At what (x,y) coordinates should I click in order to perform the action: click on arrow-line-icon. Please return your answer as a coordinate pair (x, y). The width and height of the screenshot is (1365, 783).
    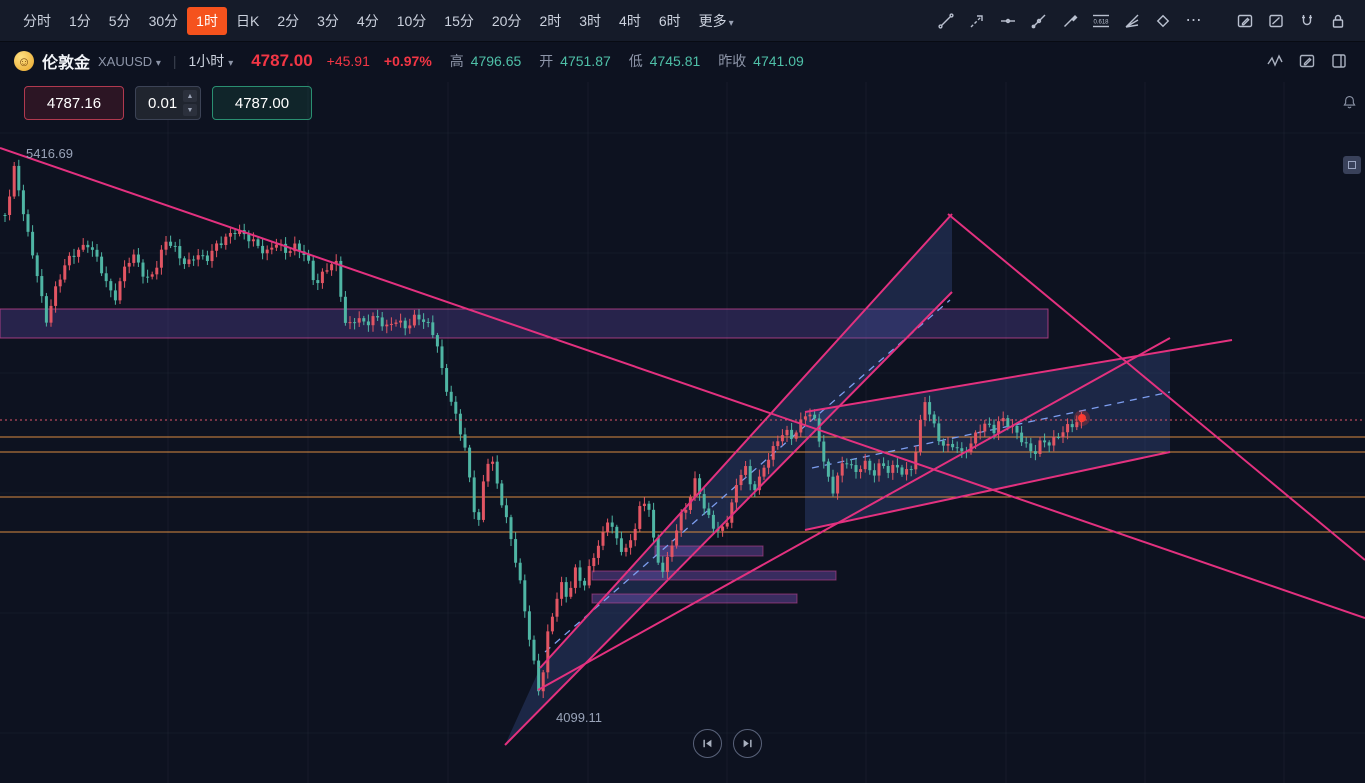
    Looking at the image, I should click on (976, 20).